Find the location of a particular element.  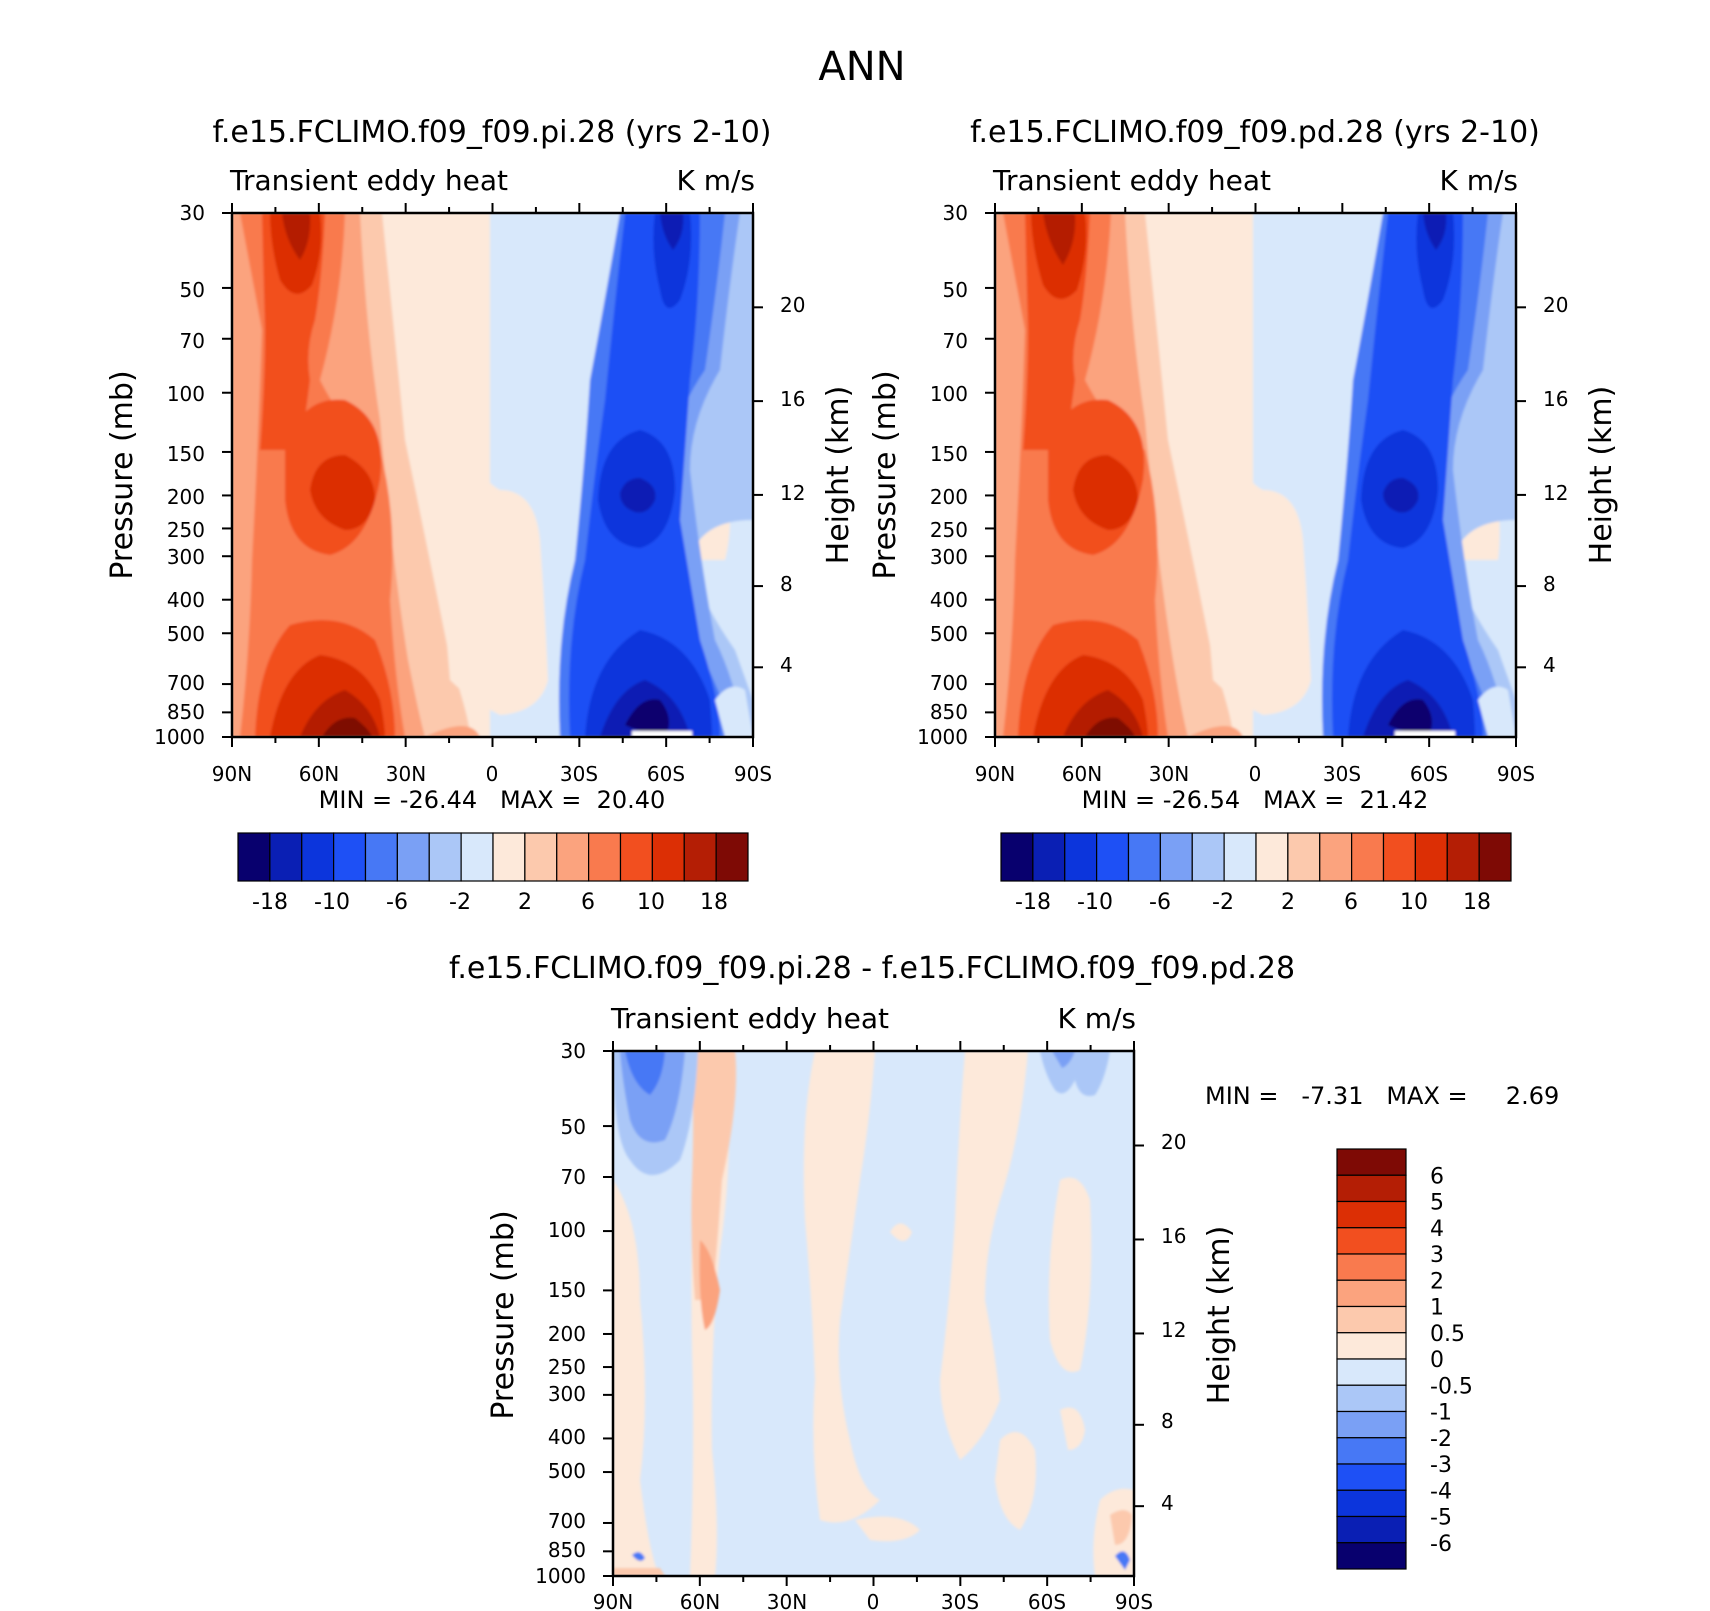

y-tick-label: 150 is located at coordinates (186, 454).